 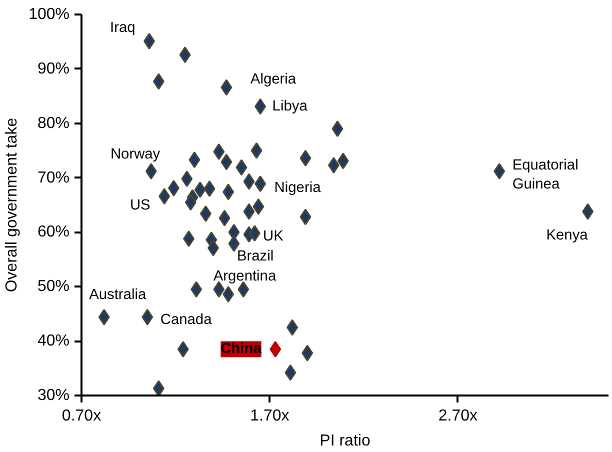 What do you see at coordinates (140, 205) in the screenshot?
I see `annotation: US` at bounding box center [140, 205].